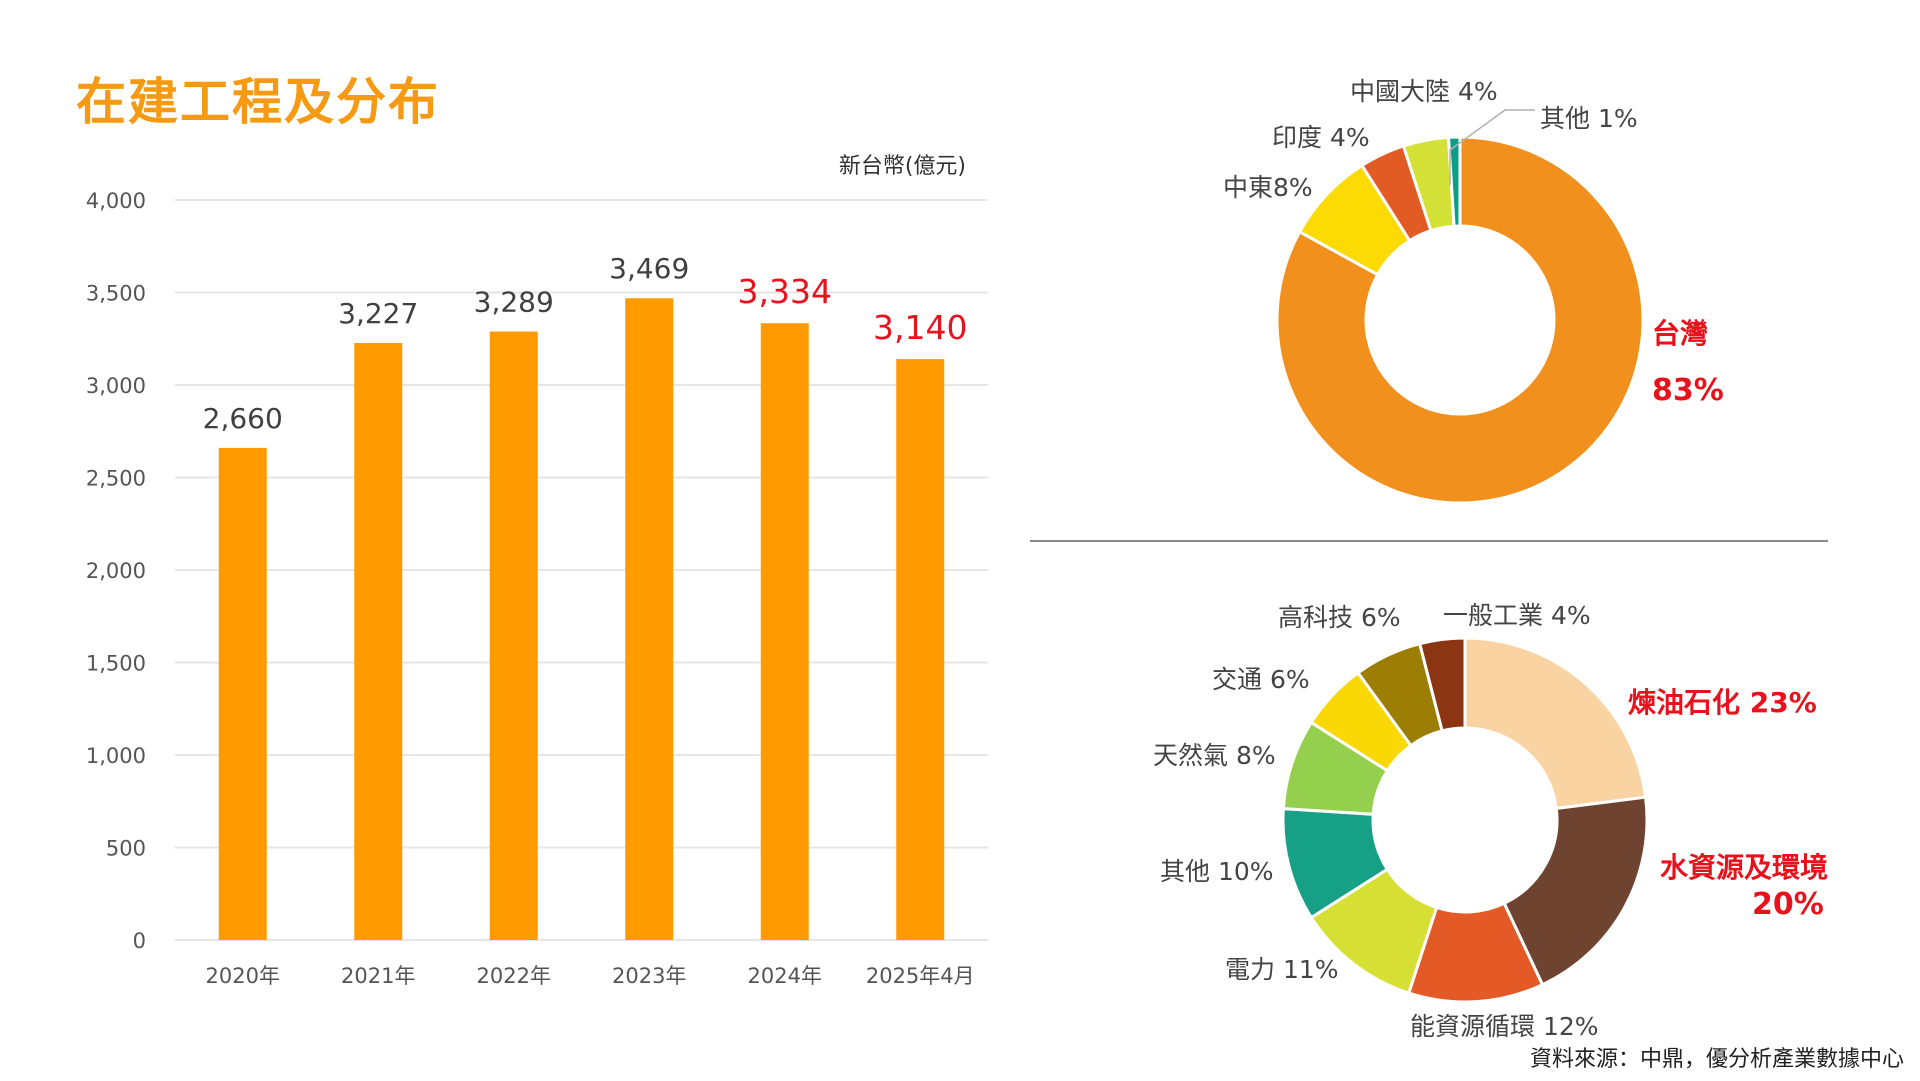 This screenshot has width=1920, height=1081. I want to click on leader-line, so click(1492, 147).